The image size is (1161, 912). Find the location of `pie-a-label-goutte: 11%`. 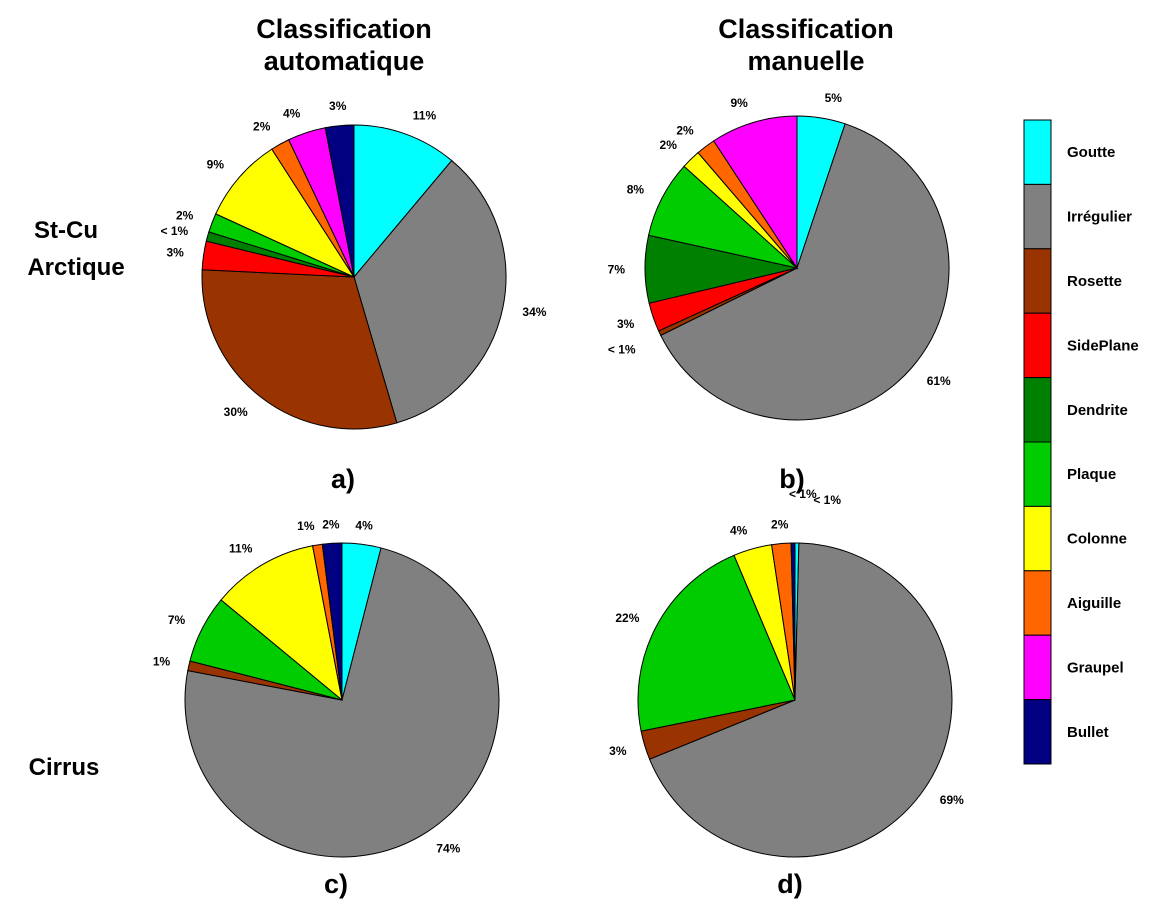

pie-a-label-goutte: 11% is located at coordinates (425, 115).